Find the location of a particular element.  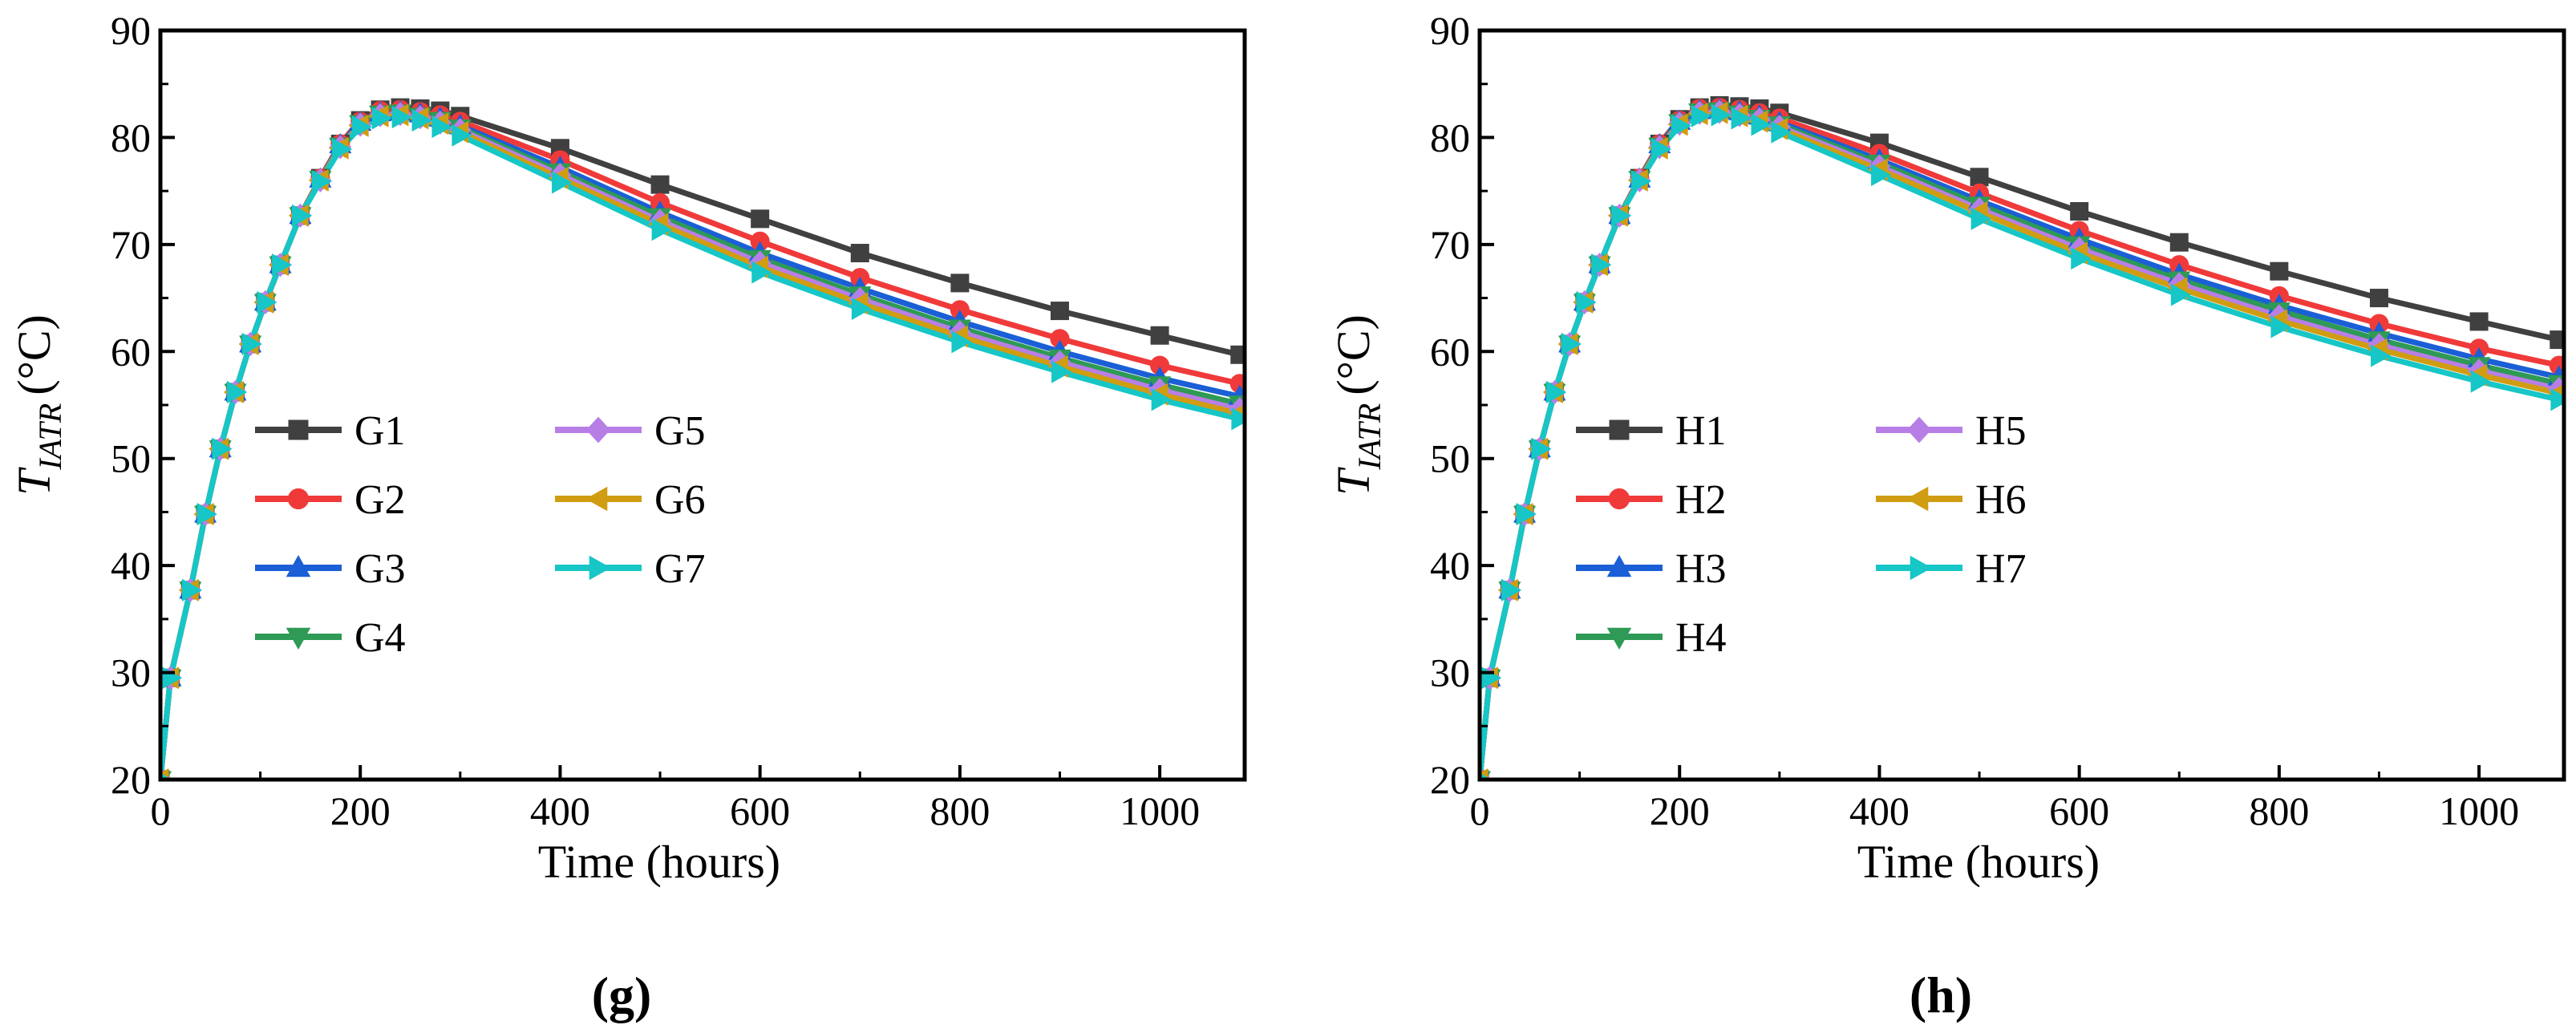

legend-label: H5 is located at coordinates (2001, 431).